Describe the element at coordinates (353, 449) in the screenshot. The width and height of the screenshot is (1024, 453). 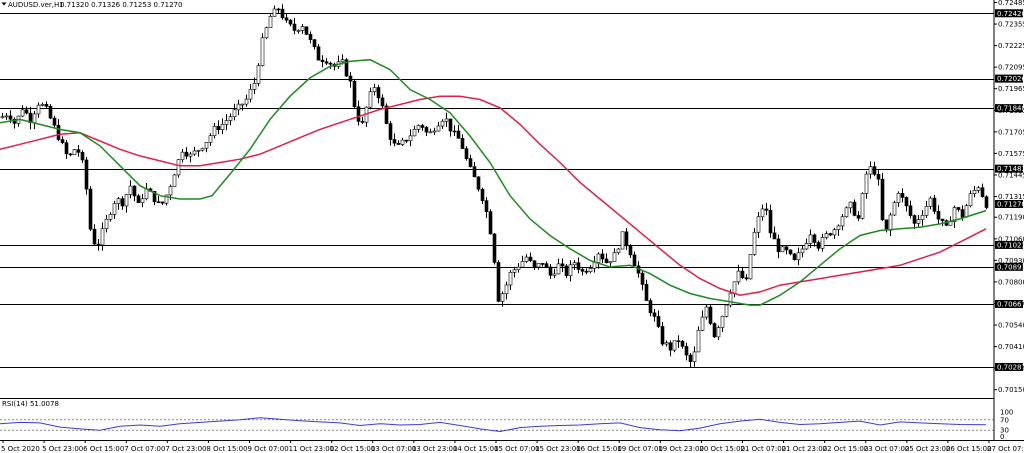
I see `time-tick-label: 12 Oct 15:00` at that location.